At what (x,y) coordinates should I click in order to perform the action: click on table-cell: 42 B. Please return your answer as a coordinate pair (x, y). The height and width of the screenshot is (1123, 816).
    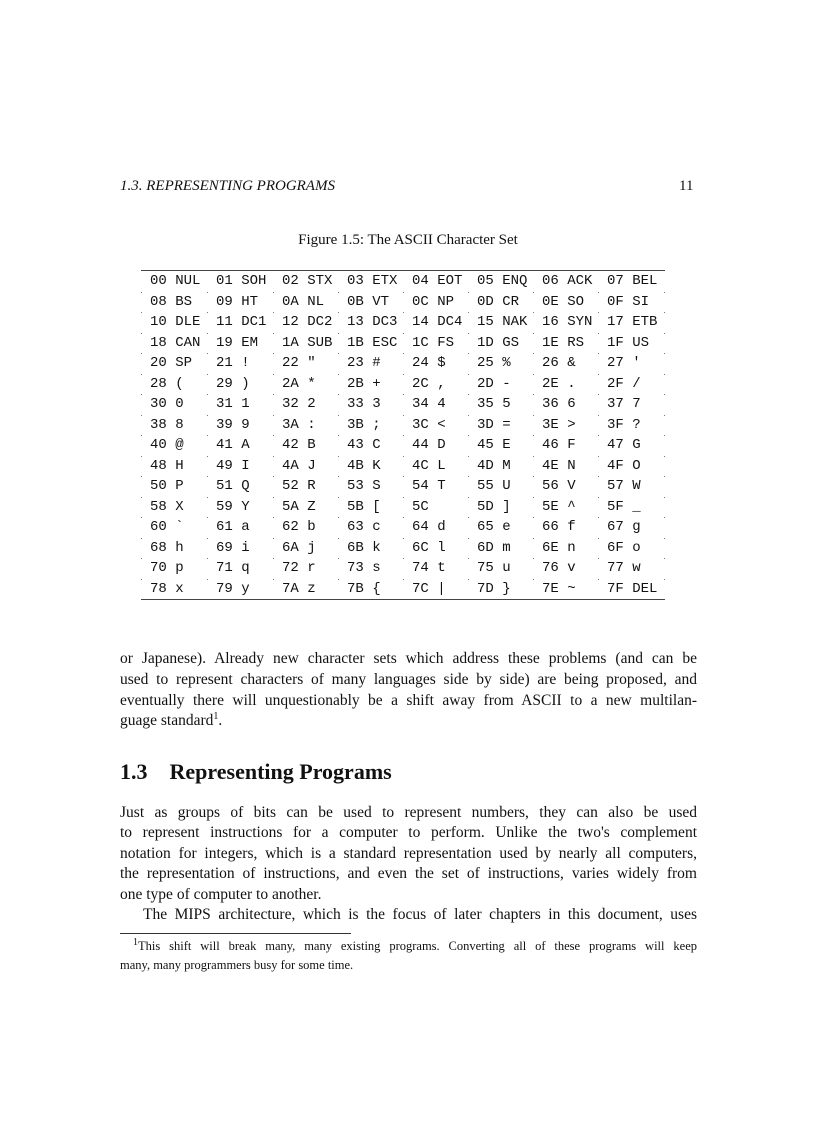
    Looking at the image, I should click on (299, 445).